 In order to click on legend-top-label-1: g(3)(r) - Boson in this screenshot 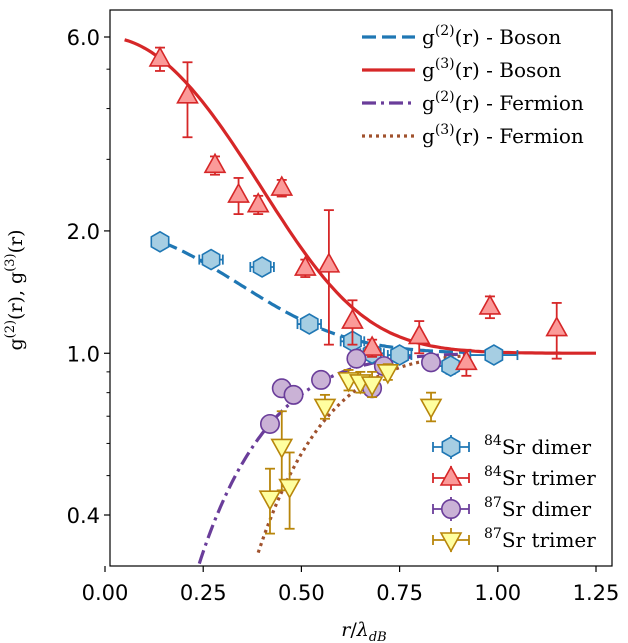, I will do `click(491, 69)`.